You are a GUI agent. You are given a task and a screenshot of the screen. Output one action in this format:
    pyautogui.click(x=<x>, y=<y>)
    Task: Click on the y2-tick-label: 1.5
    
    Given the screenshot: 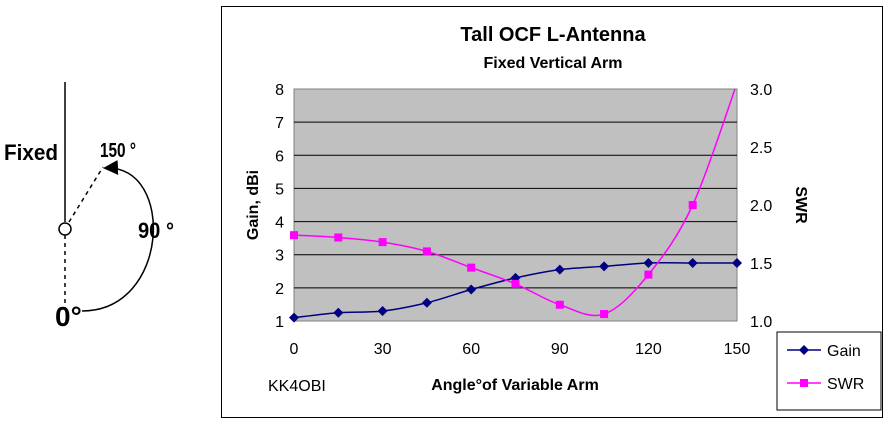 What is the action you would take?
    pyautogui.click(x=761, y=264)
    